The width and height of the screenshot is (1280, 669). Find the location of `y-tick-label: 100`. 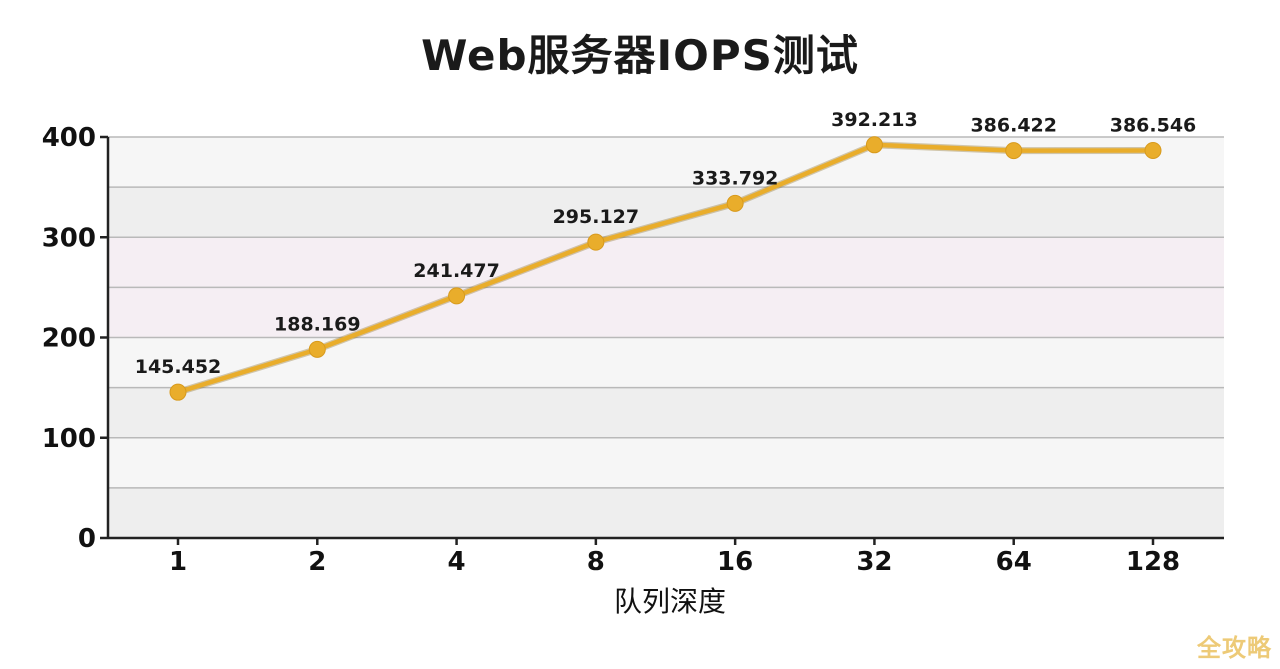

y-tick-label: 100 is located at coordinates (69, 439).